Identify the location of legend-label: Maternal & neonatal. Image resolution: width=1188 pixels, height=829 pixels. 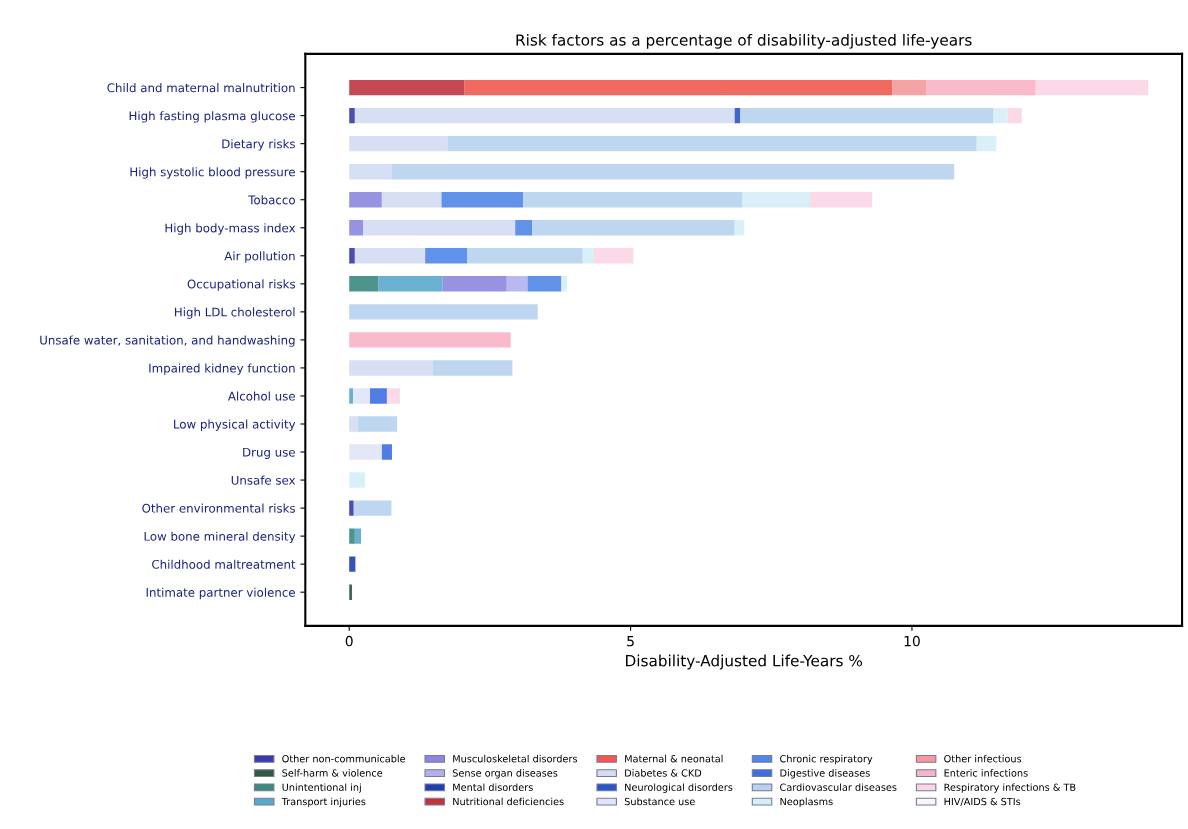
(674, 758).